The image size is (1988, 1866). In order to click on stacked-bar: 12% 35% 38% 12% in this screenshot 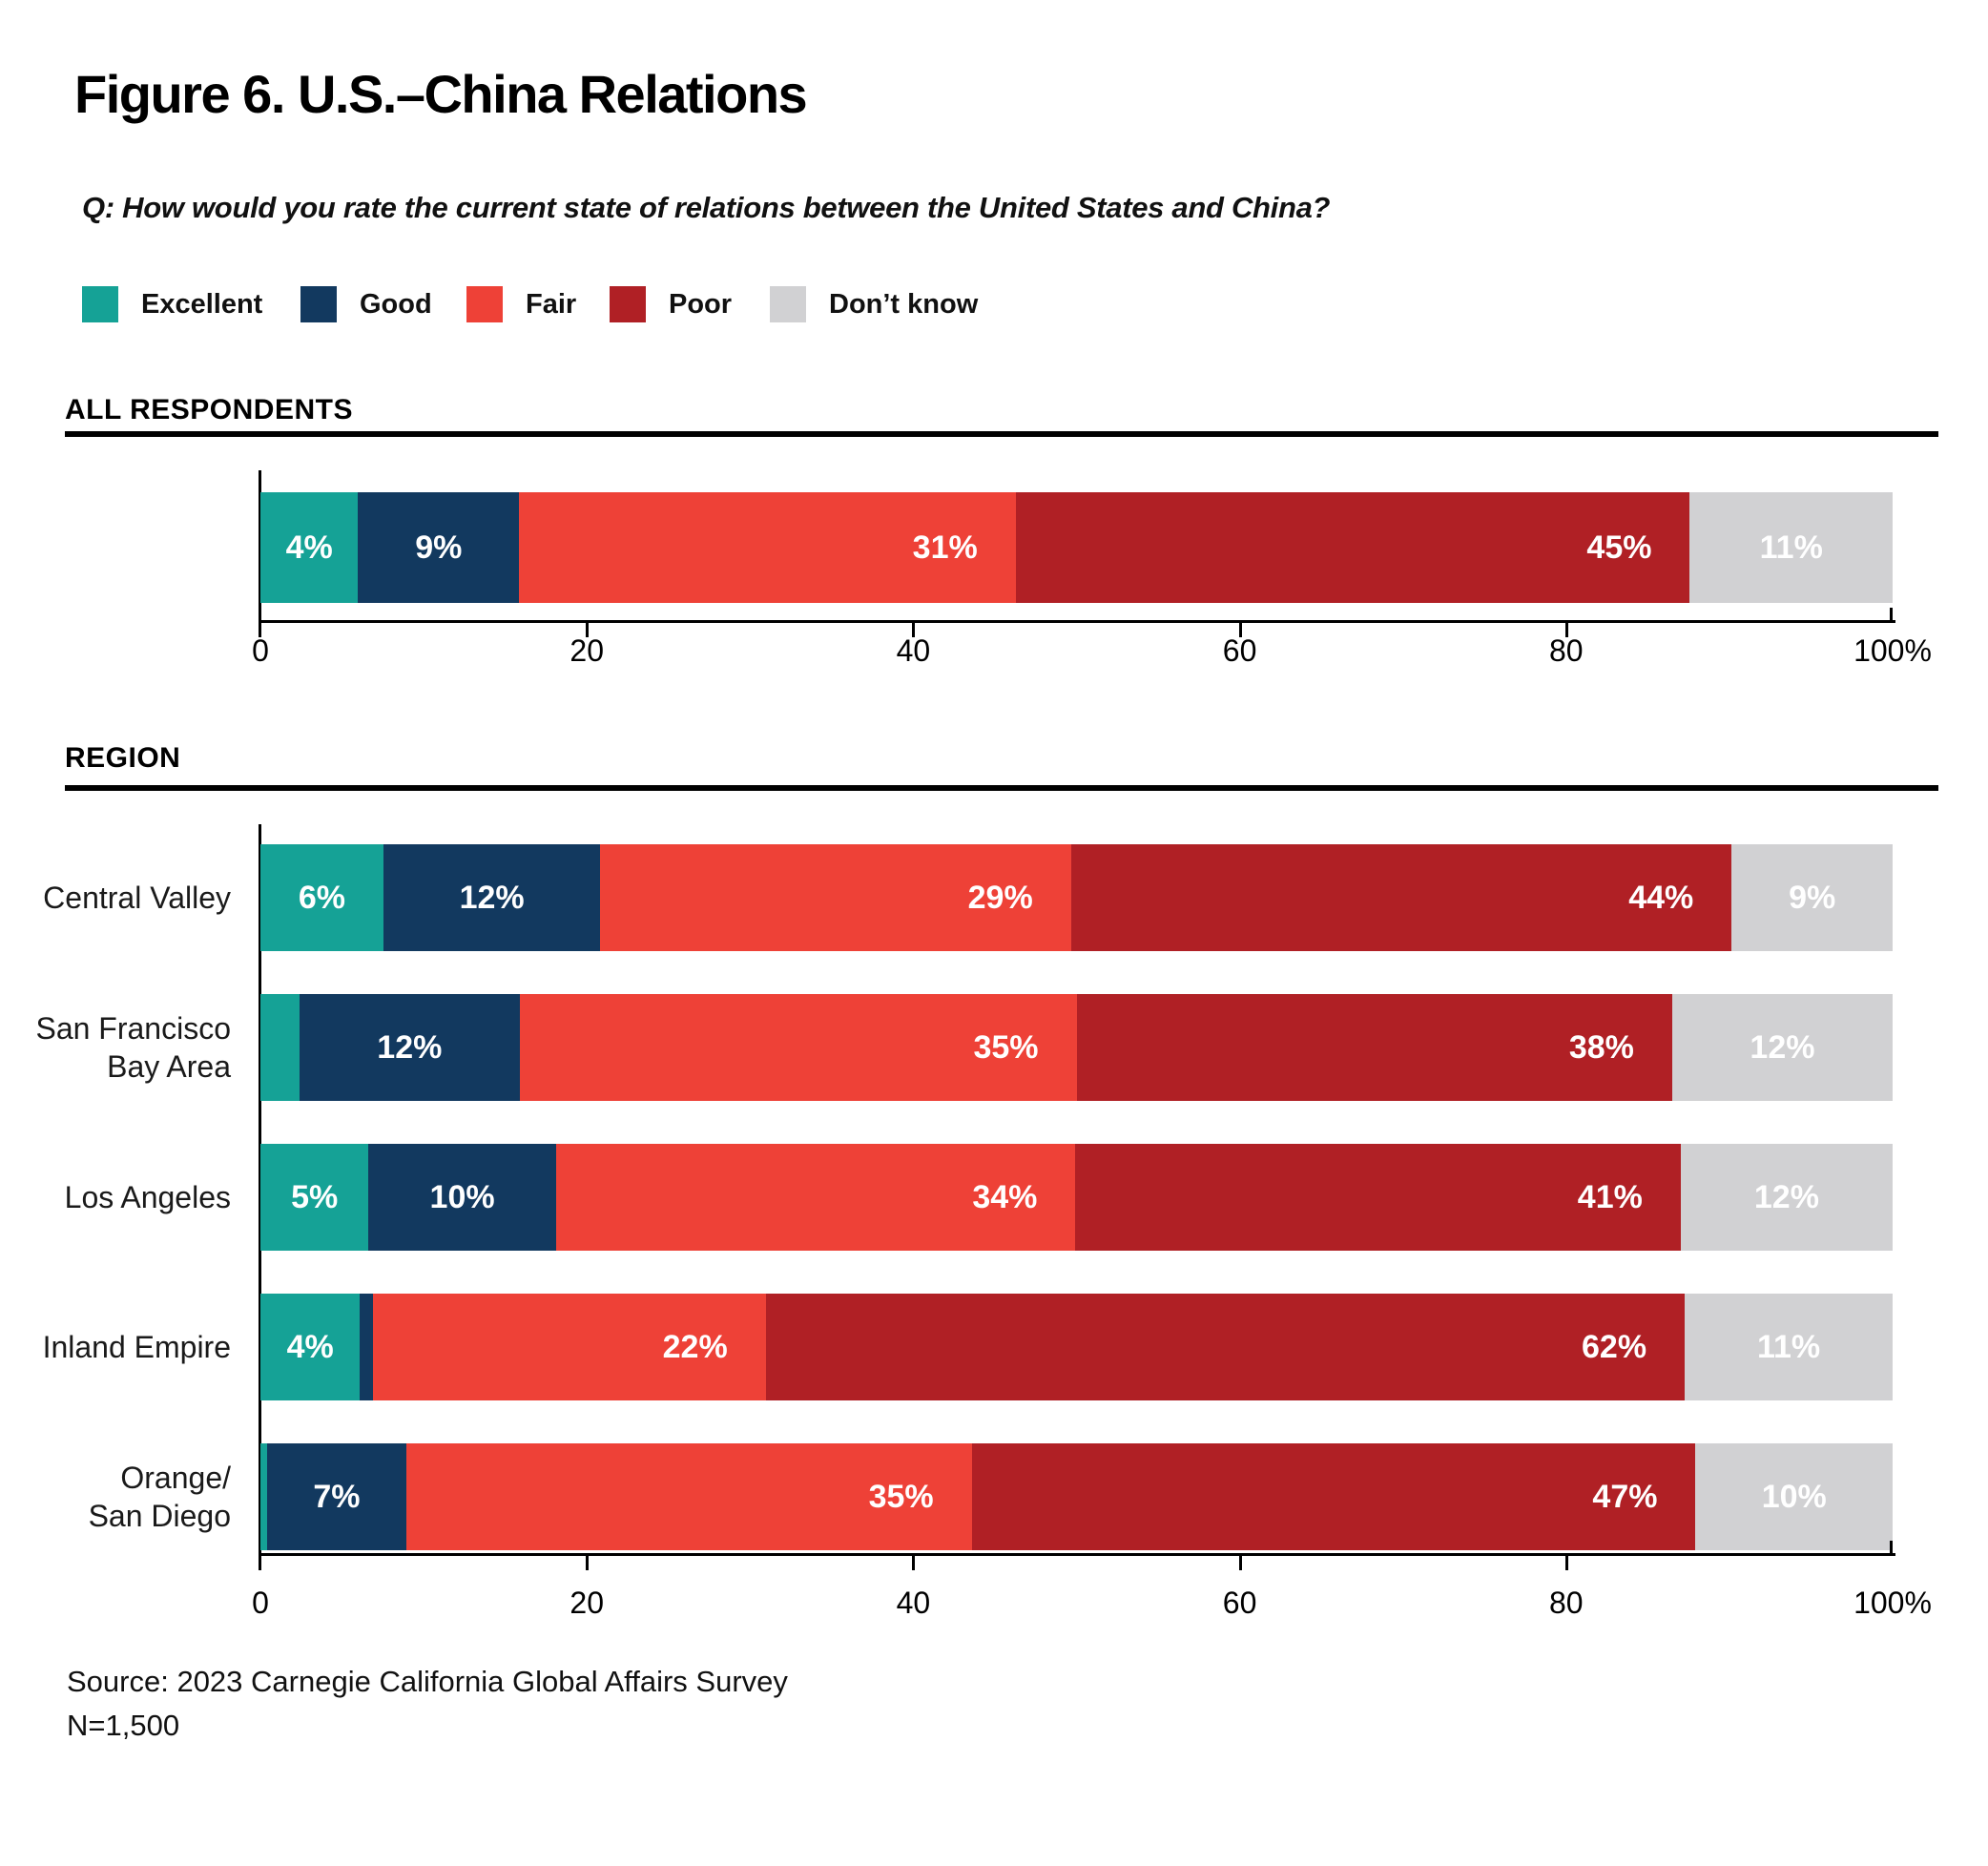, I will do `click(1077, 1047)`.